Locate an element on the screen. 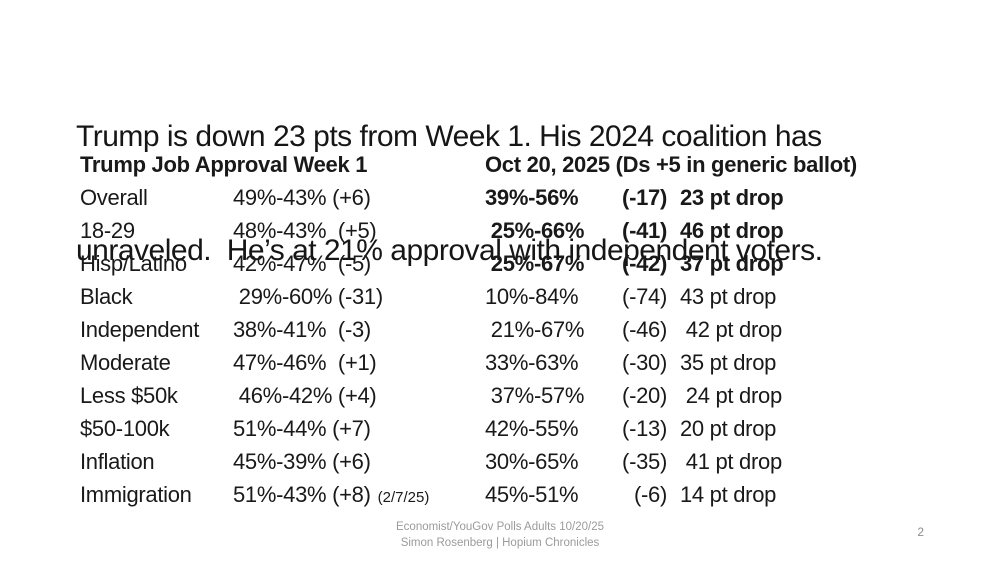  row-drop: 43 pt drop is located at coordinates (728, 296).